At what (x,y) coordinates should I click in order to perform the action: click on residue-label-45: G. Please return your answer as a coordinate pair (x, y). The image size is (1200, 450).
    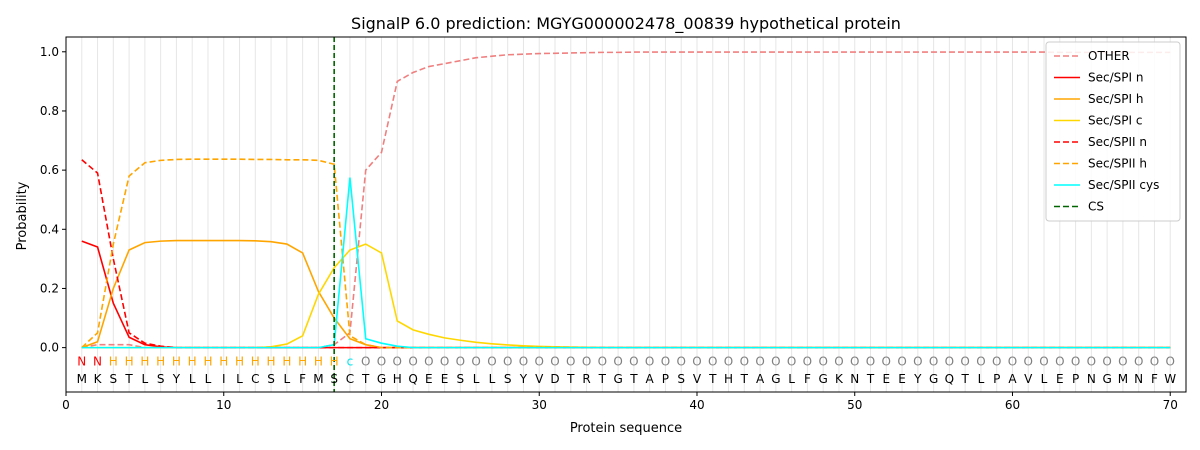
    Looking at the image, I should click on (775, 379).